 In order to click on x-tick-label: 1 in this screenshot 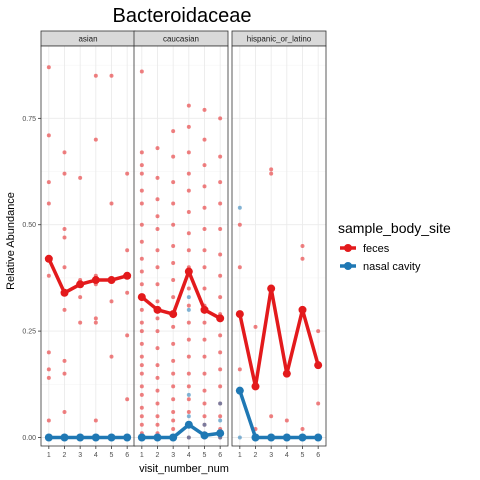, I will do `click(49, 455)`.